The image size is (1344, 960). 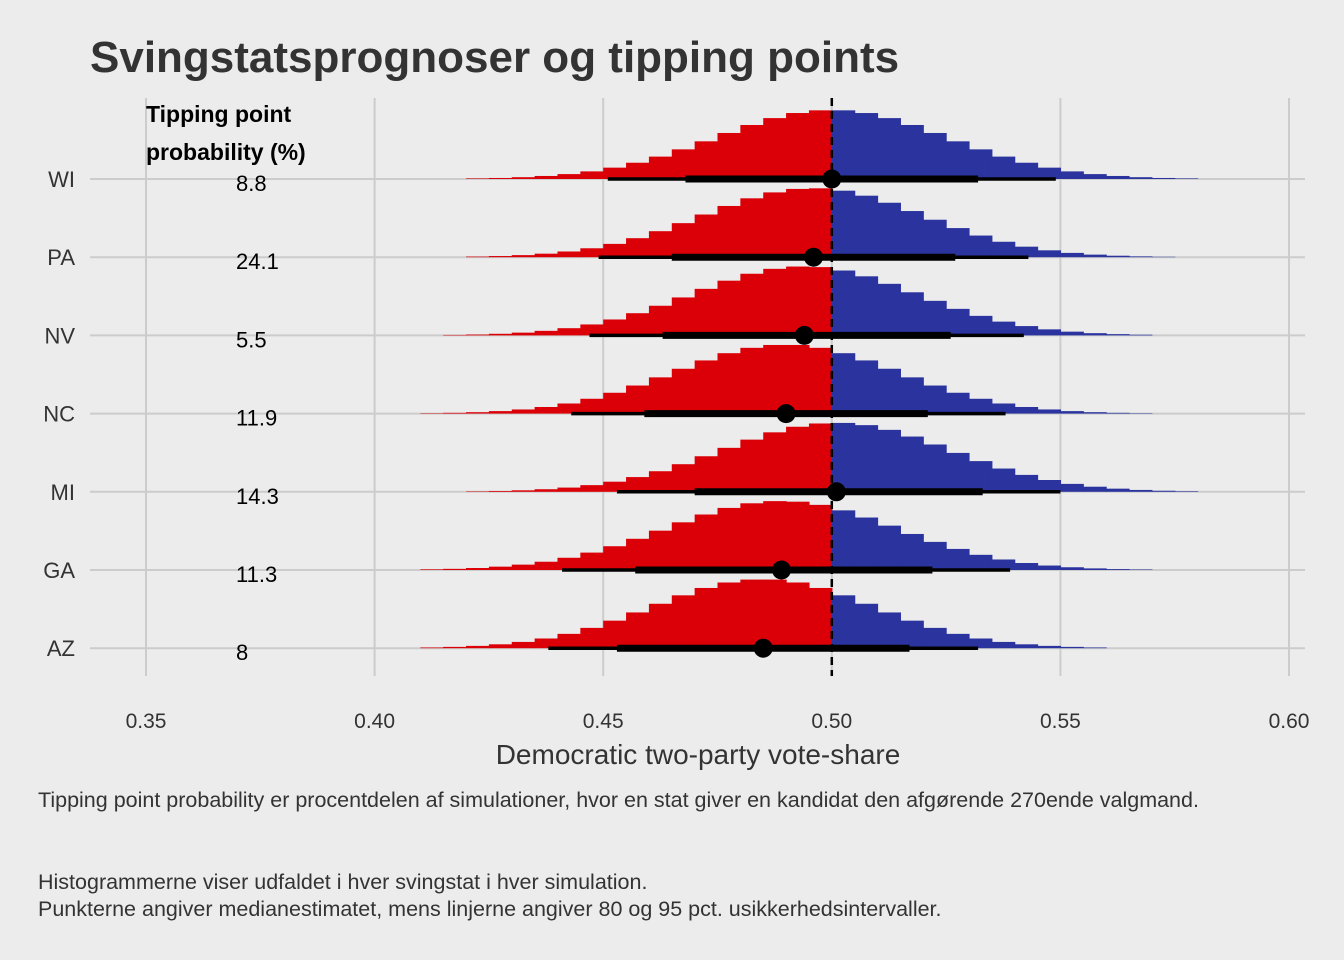 What do you see at coordinates (63, 492) in the screenshot?
I see `state-label: MI` at bounding box center [63, 492].